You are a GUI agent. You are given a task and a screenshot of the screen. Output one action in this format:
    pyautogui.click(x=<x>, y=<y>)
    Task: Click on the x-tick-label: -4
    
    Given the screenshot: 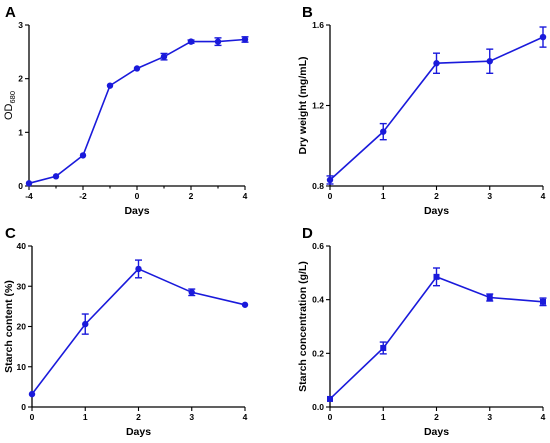 What is the action you would take?
    pyautogui.click(x=29, y=196)
    